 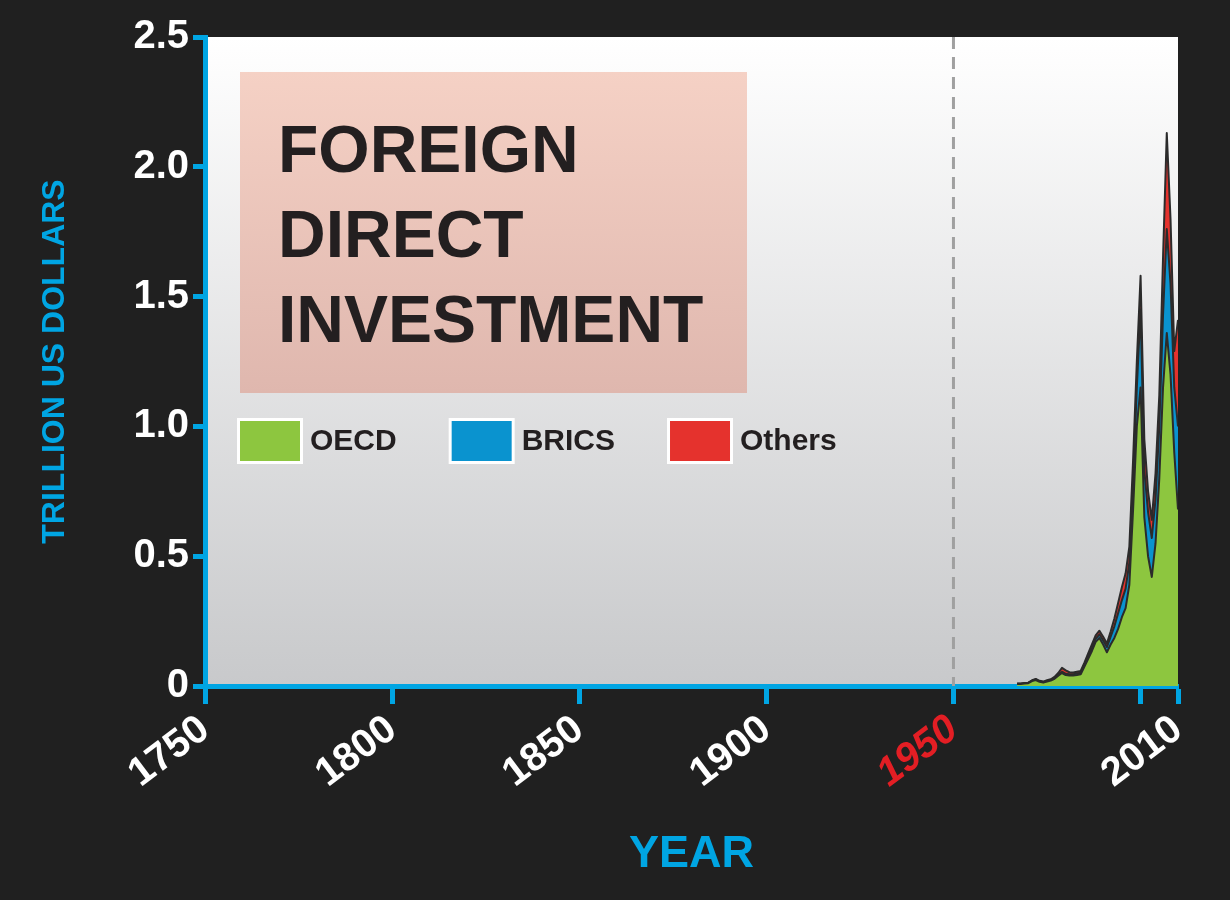 I want to click on y-tick-label: 0.5, so click(x=161, y=553).